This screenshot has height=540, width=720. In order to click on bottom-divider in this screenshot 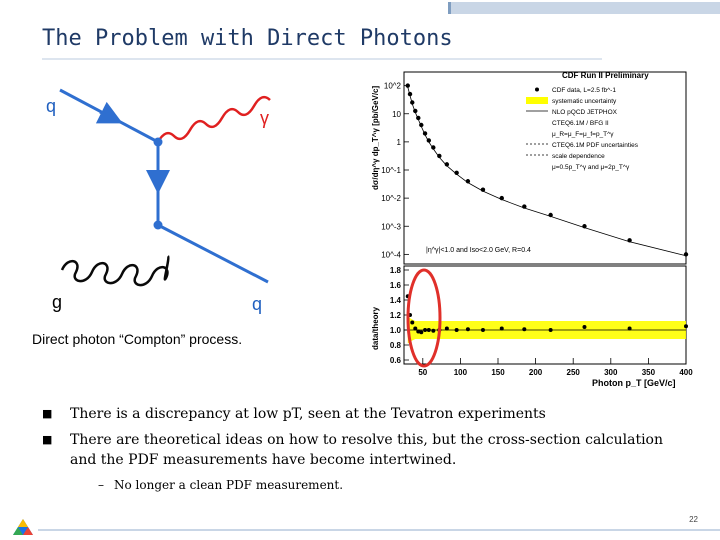, I will do `click(379, 530)`.